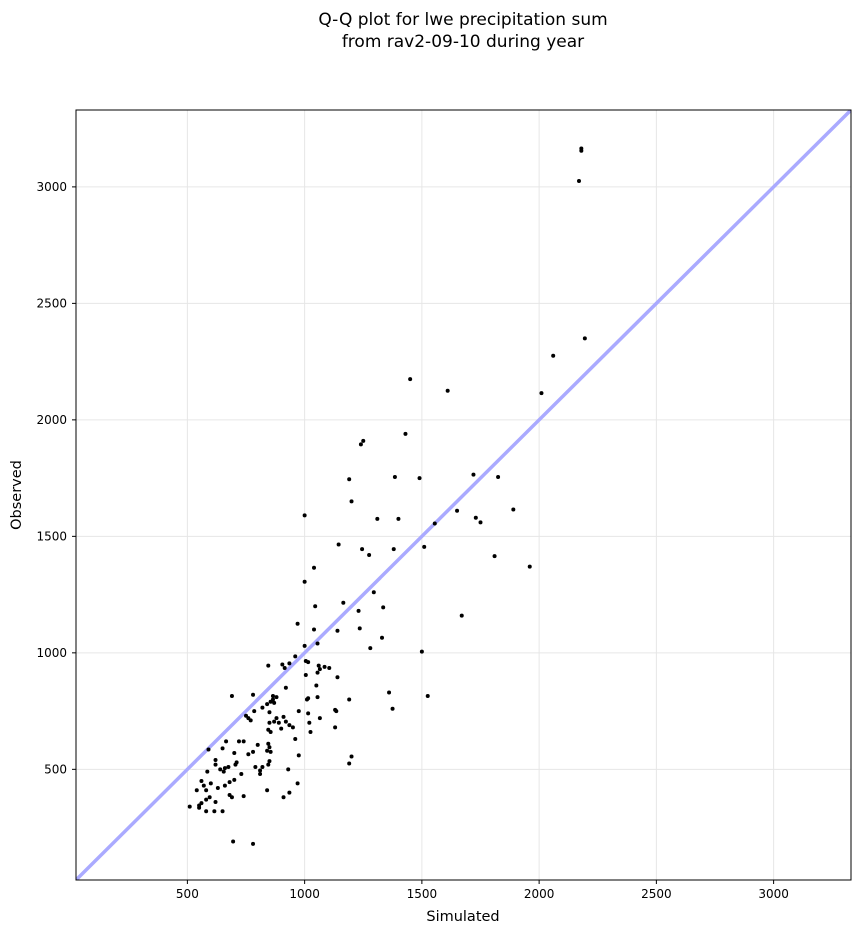  Describe the element at coordinates (51, 303) in the screenshot. I see `y-tick-label: 2500` at that location.